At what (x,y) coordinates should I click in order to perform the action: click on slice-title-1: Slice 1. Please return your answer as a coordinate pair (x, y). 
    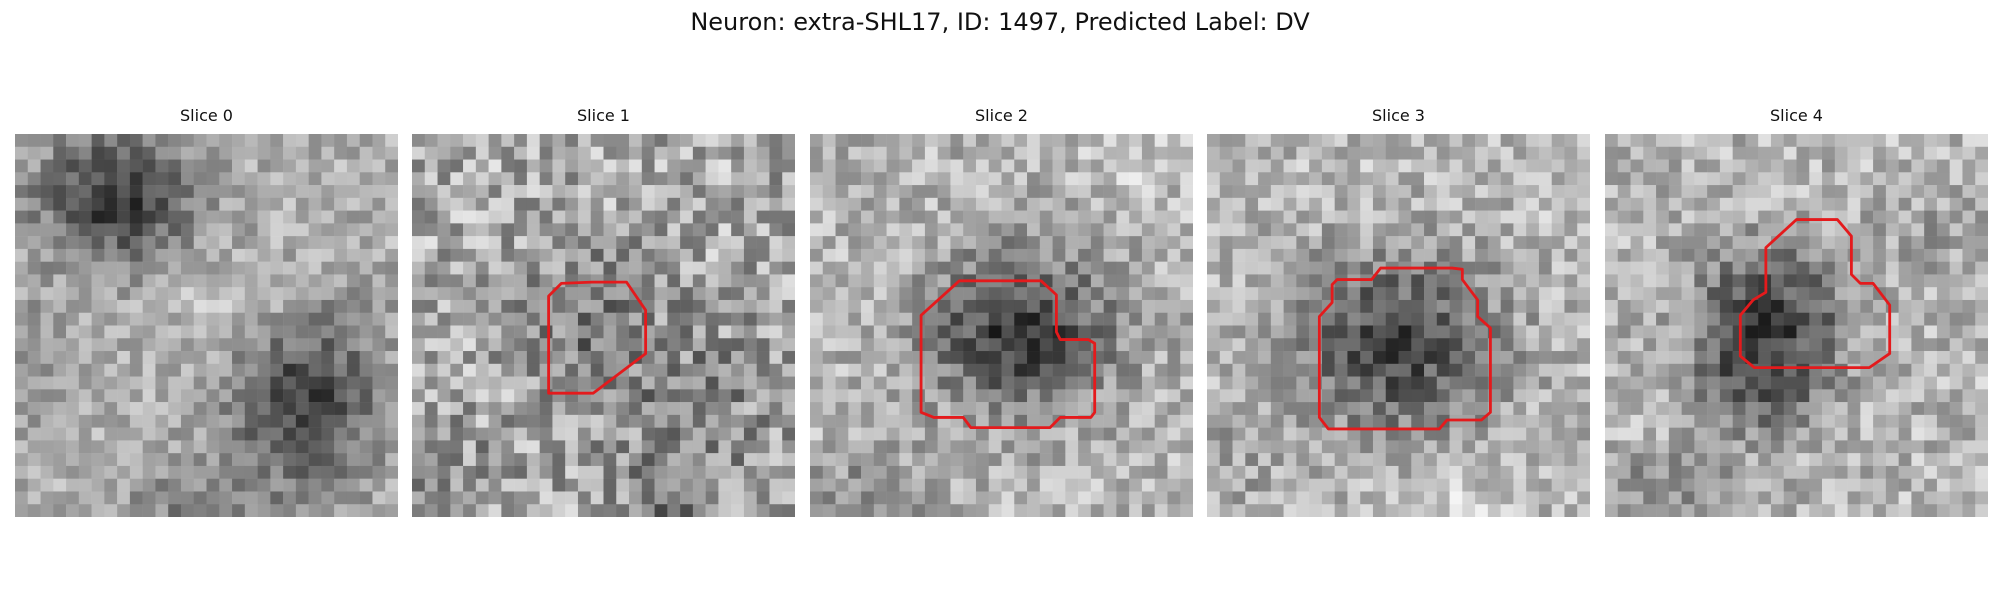
    Looking at the image, I should click on (603, 115).